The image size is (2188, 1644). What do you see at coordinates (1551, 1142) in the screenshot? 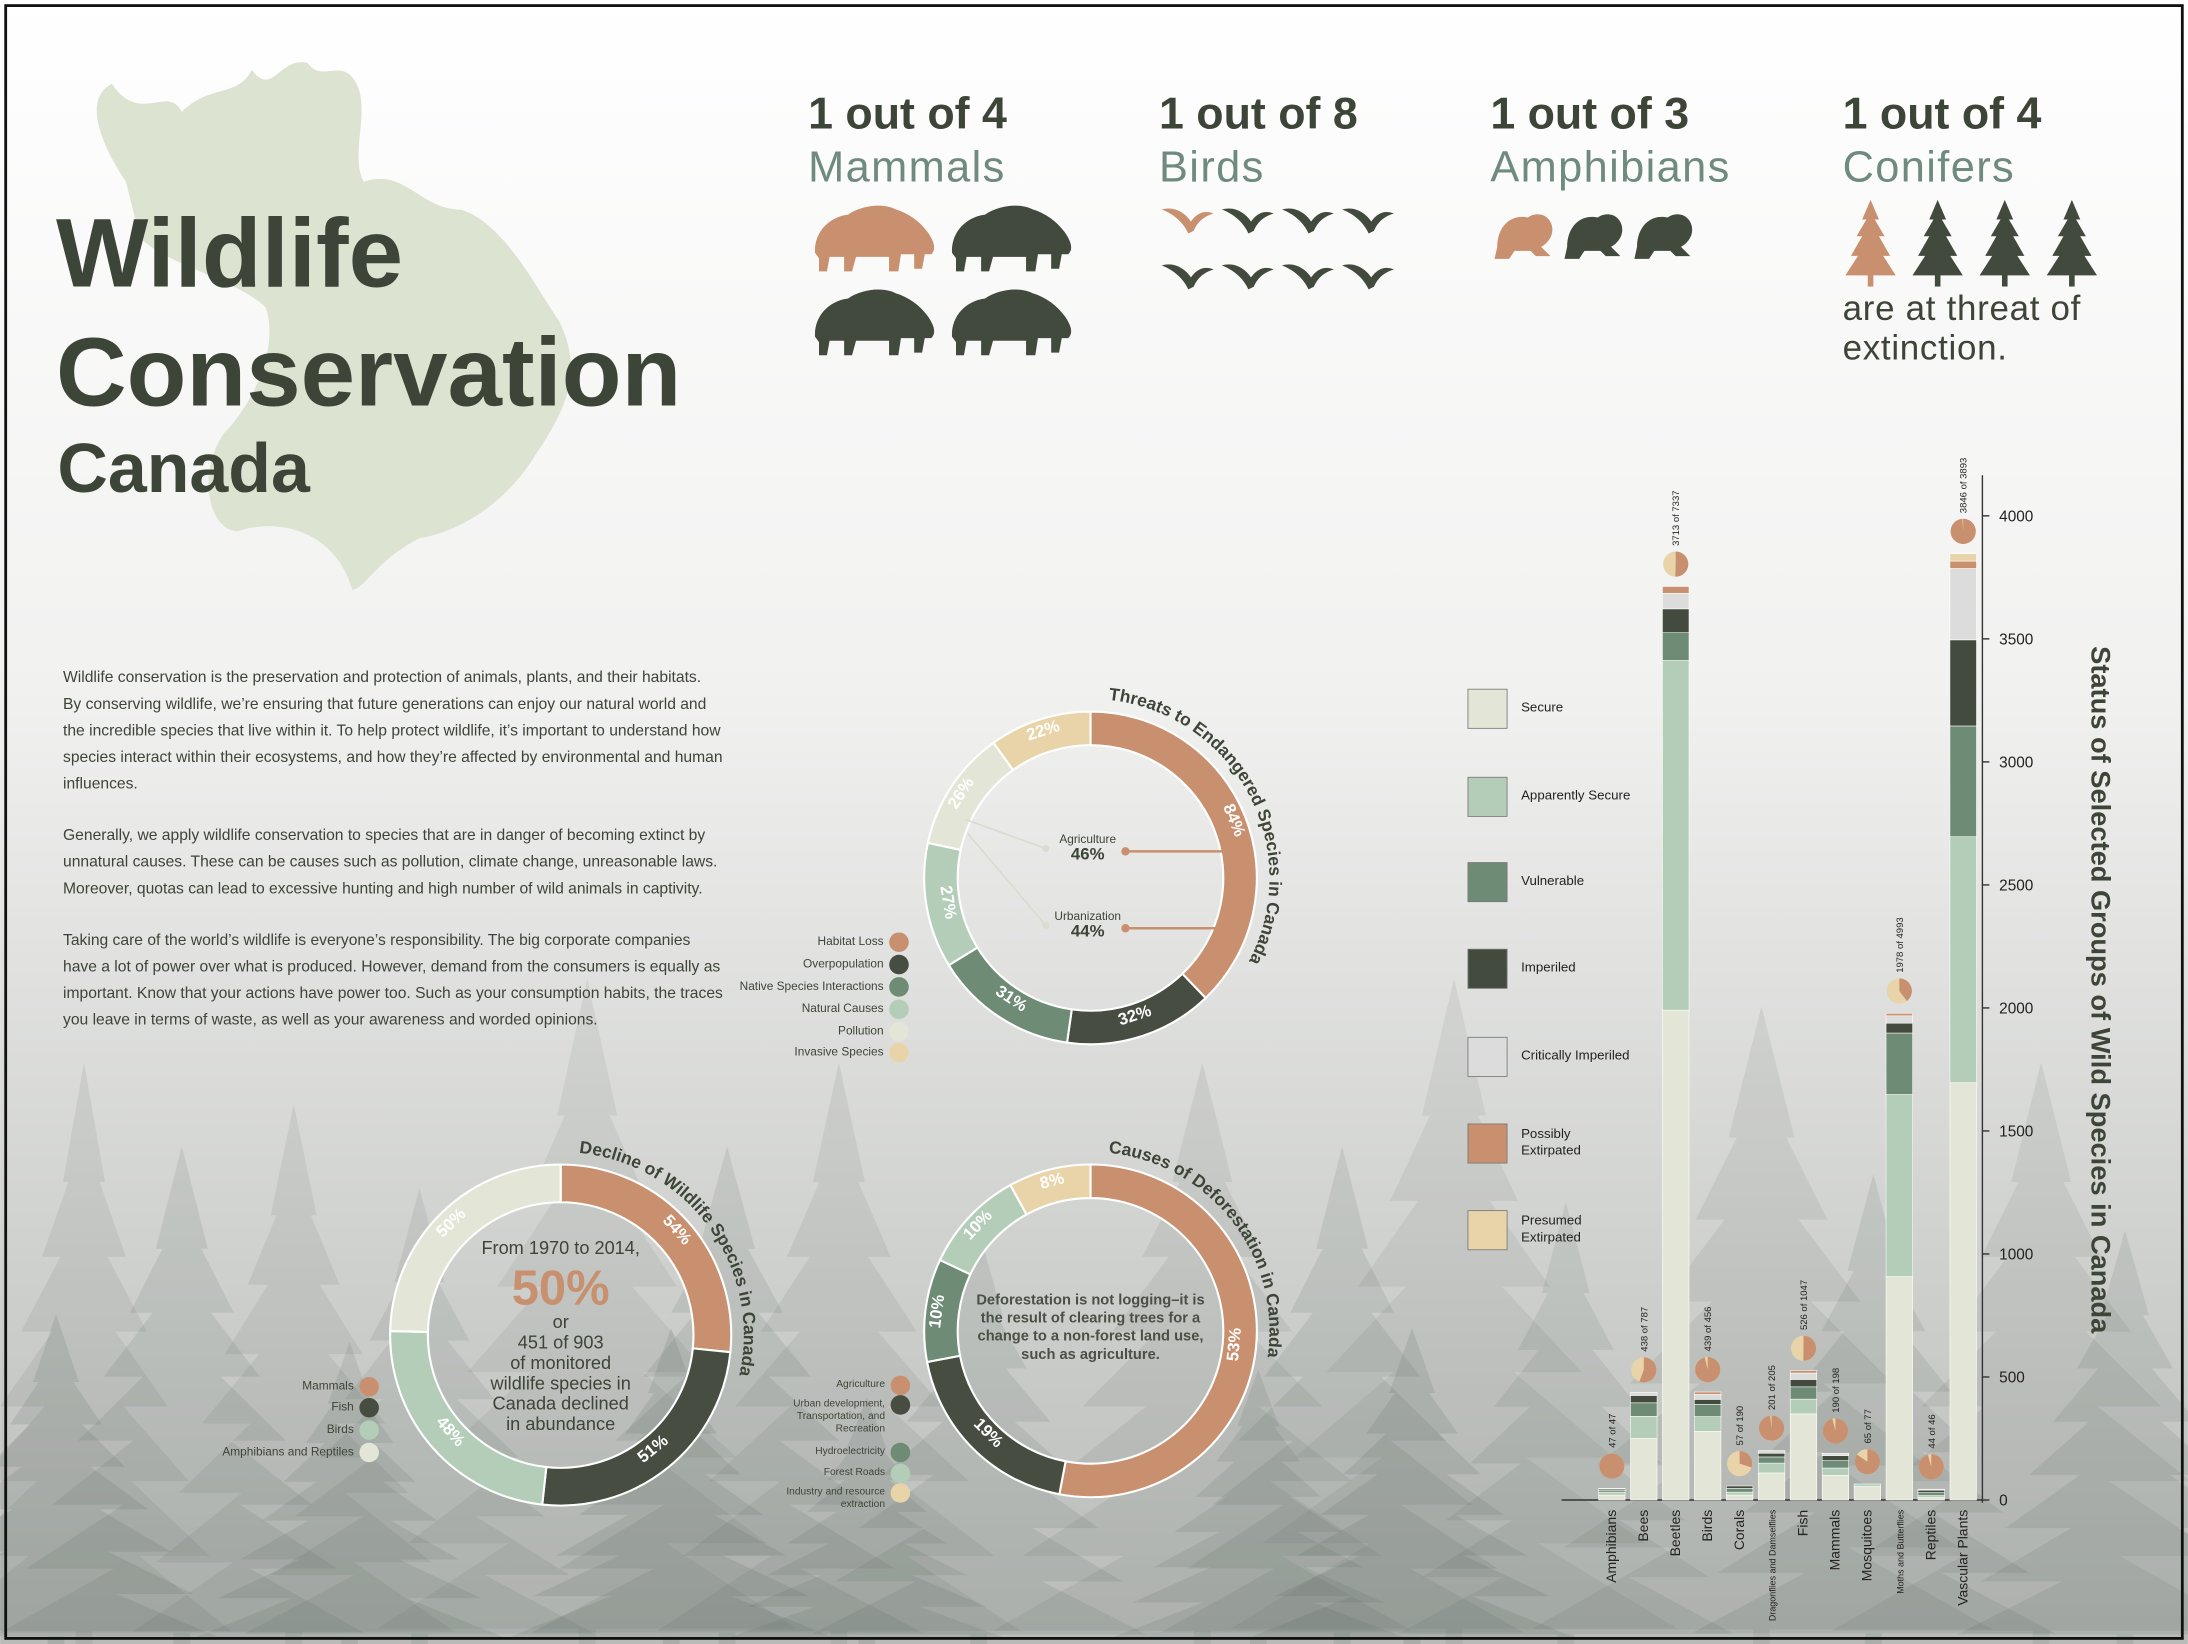
I see `legend-label: Possibly Extirpated` at bounding box center [1551, 1142].